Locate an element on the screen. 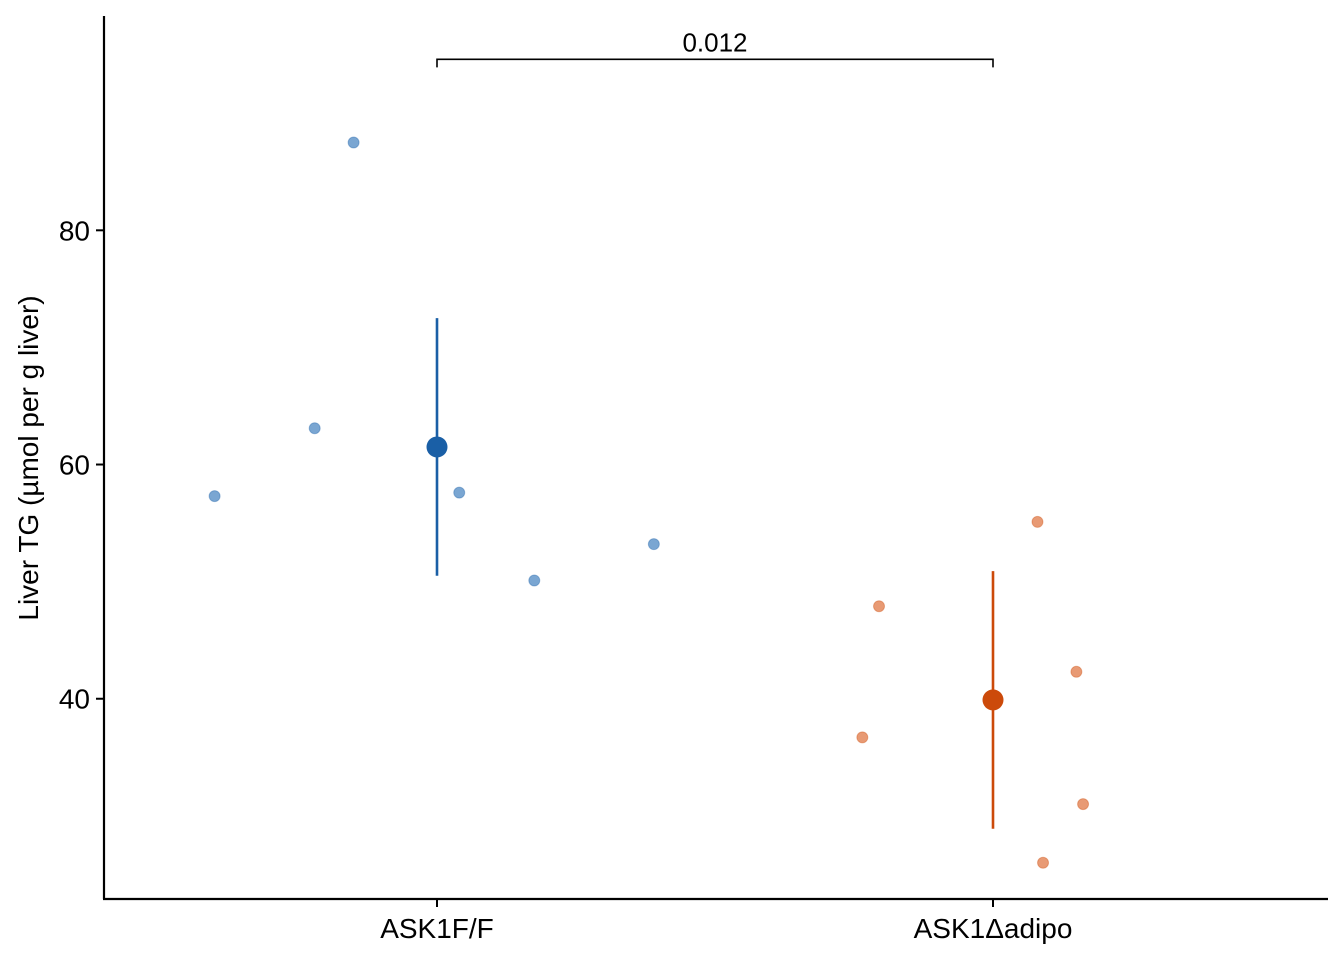 Image resolution: width=1344 pixels, height=965 pixels. y-tick-label: 80 is located at coordinates (74, 230).